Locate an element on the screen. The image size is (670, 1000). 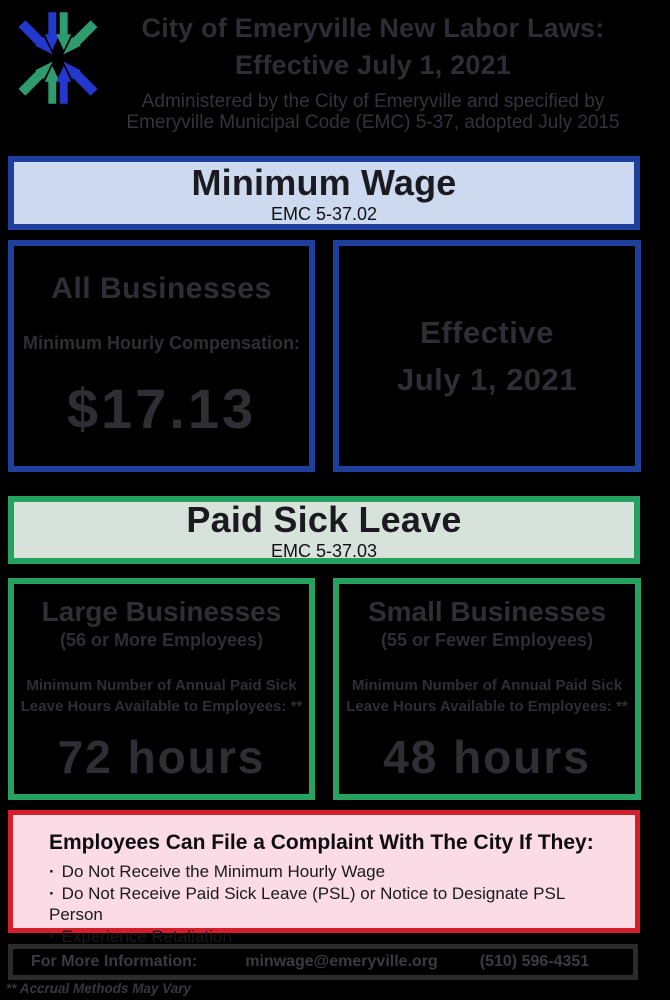
small-psl-label-line1: Minimum Number of Annual Paid Sick is located at coordinates (487, 685).